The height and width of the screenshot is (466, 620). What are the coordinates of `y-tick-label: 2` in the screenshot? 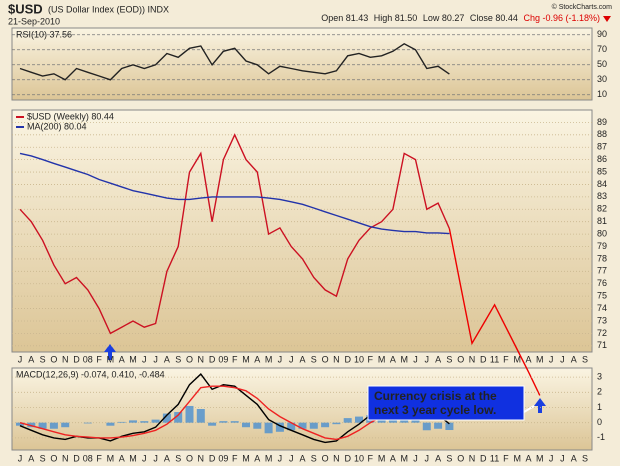 It's located at (599, 392).